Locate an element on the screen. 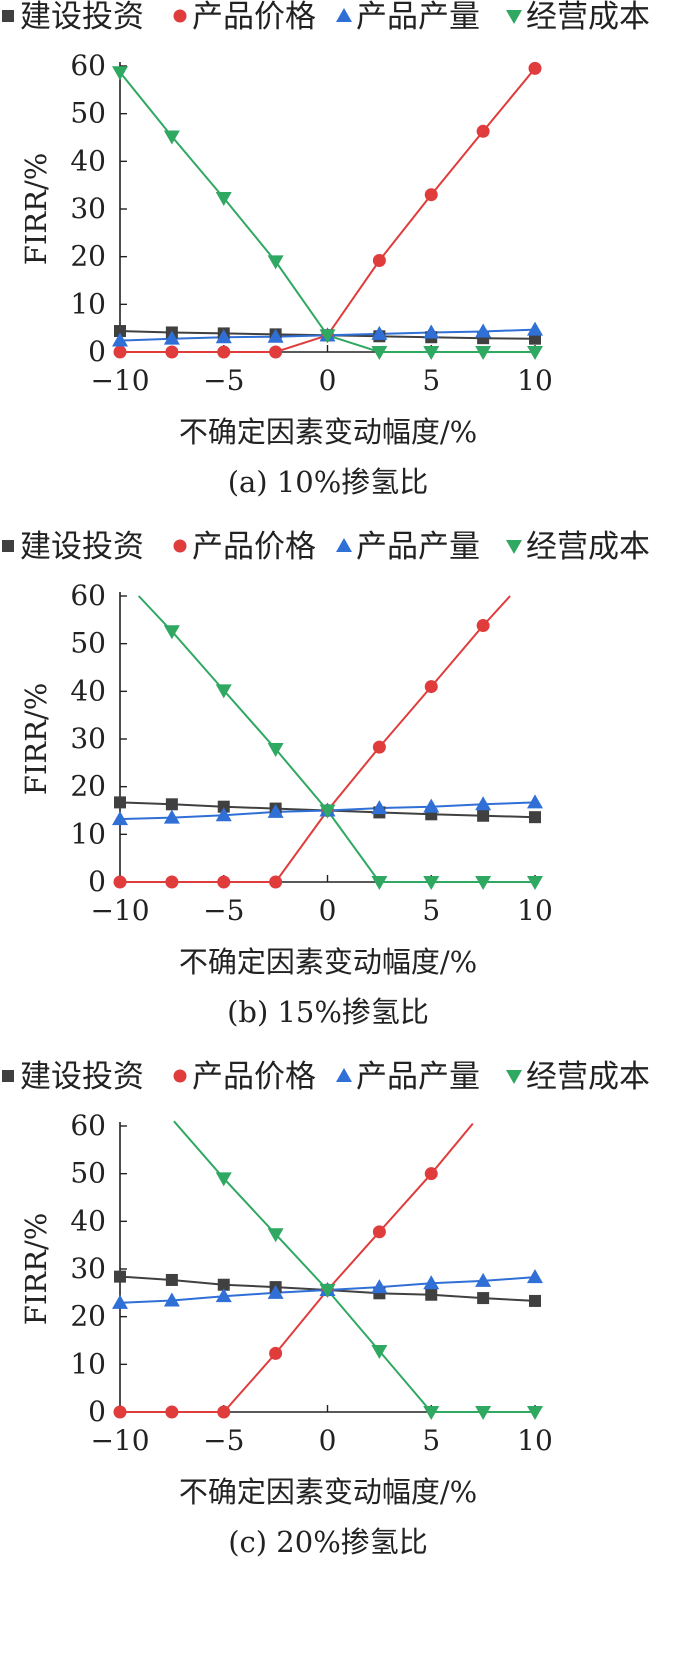 This screenshot has height=1676, width=700. y-tick-label-c-4: 40 is located at coordinates (88, 1220).